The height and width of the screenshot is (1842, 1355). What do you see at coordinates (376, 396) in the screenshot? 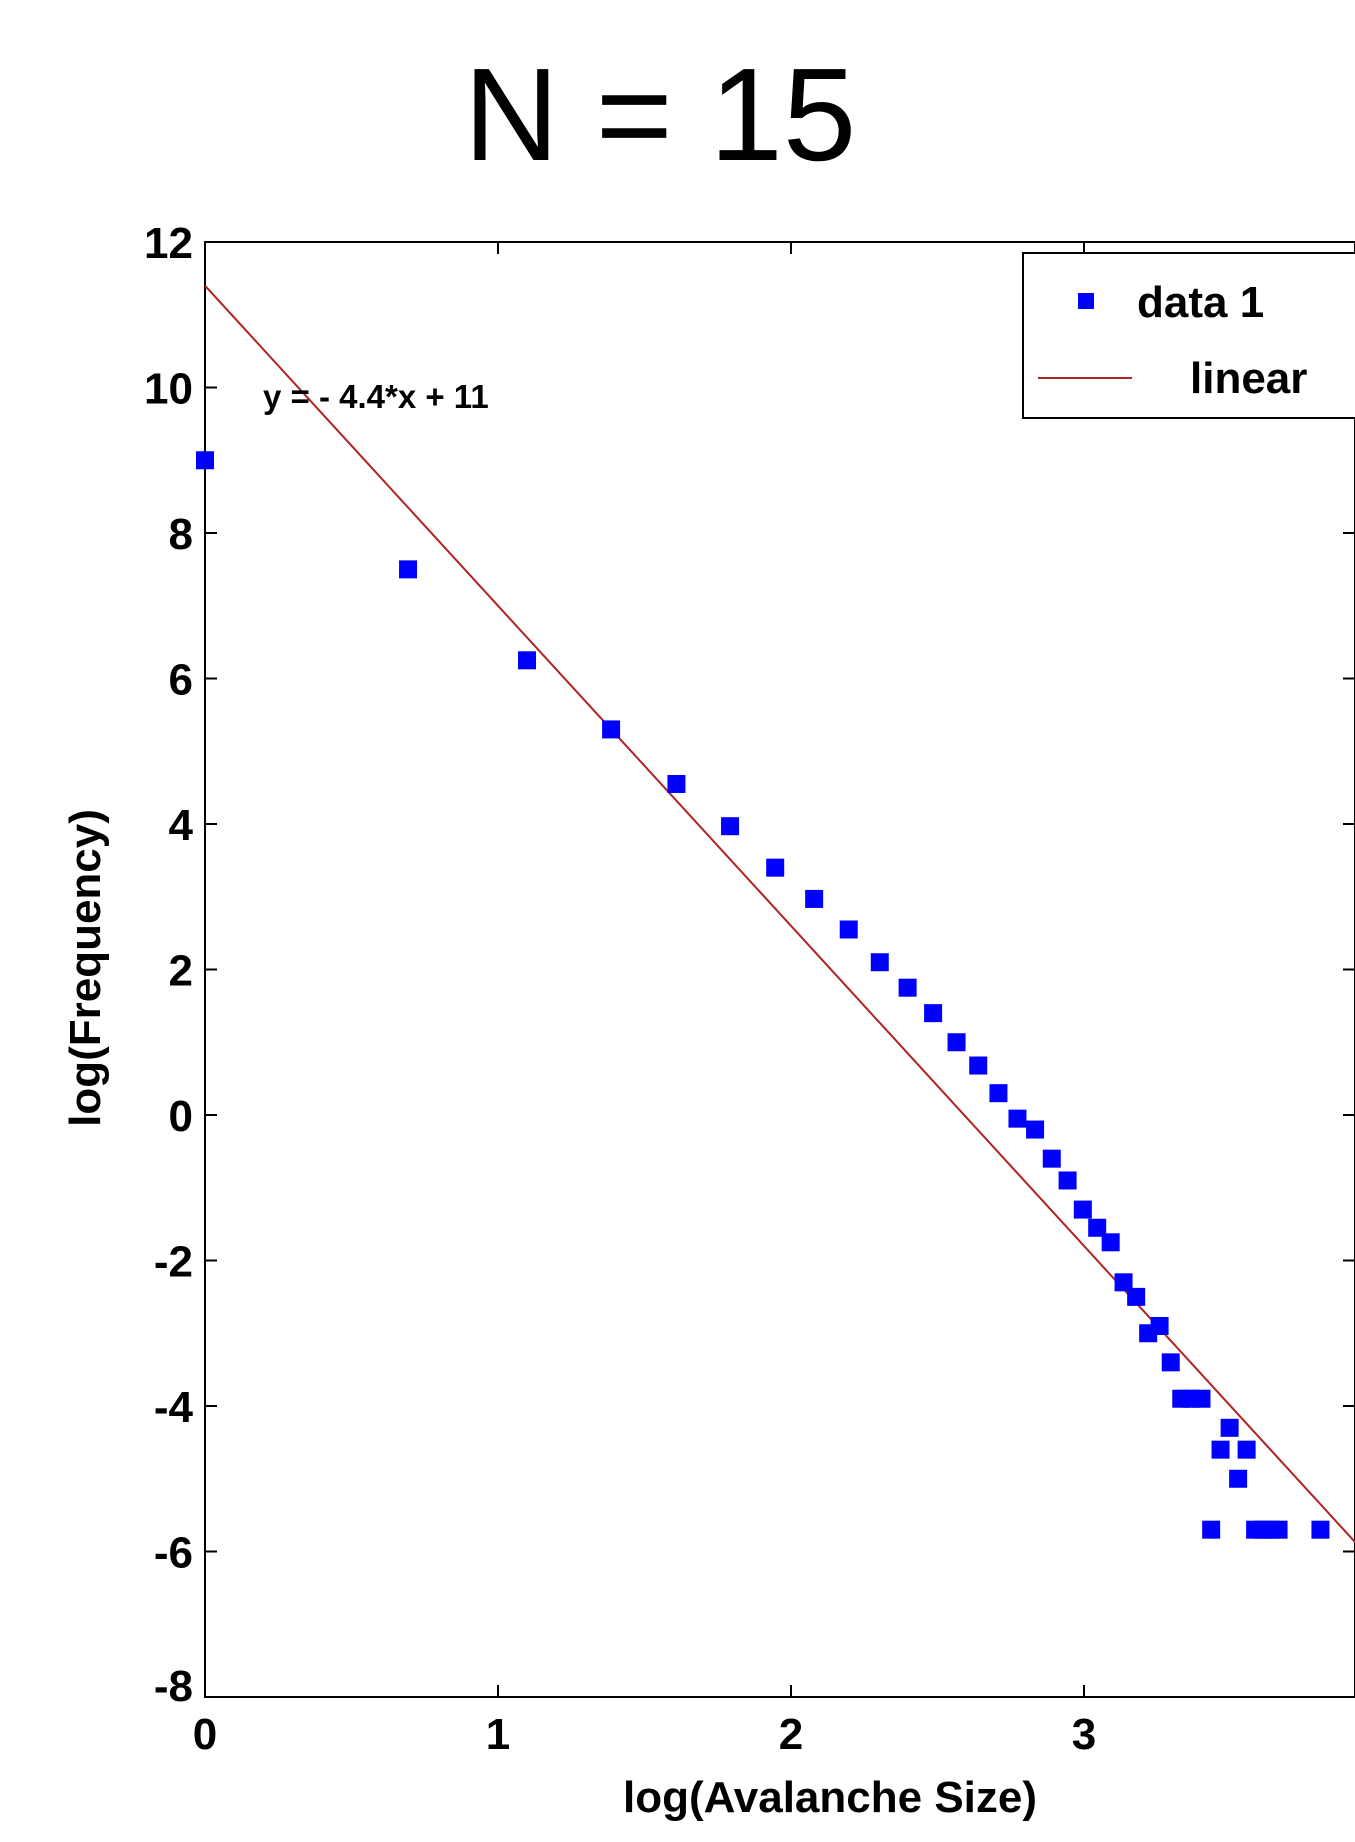
I see `fit-equation-annotation: y = - 4.4*x + 11` at bounding box center [376, 396].